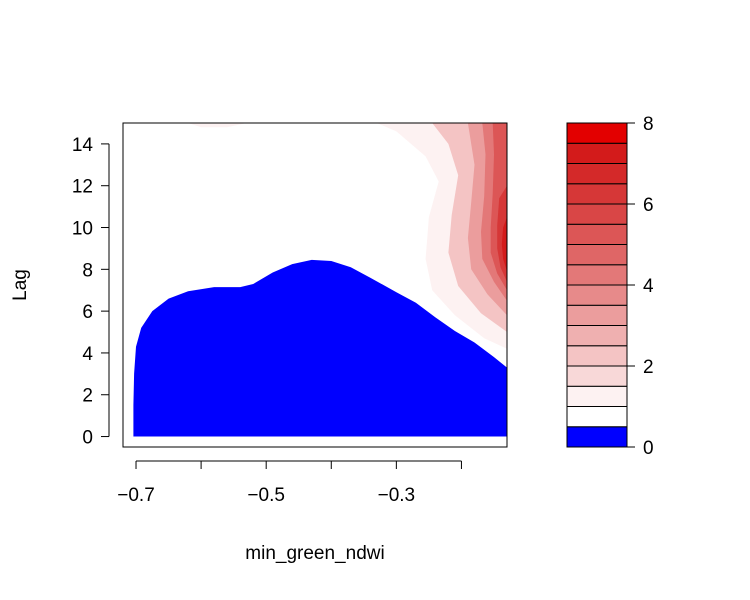 This screenshot has height=600, width=750. I want to click on colorbar: 0 2 4 6 8, so click(610, 286).